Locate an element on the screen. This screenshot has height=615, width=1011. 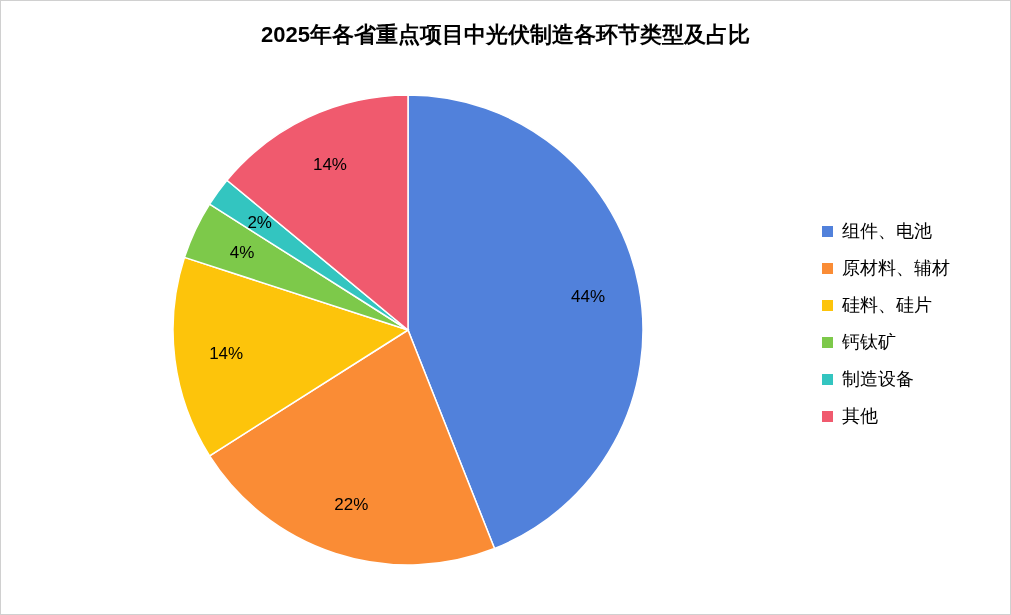
chart-title: 2025年各省重点项目中光伏制造各环节类型及占比 is located at coordinates (505, 34).